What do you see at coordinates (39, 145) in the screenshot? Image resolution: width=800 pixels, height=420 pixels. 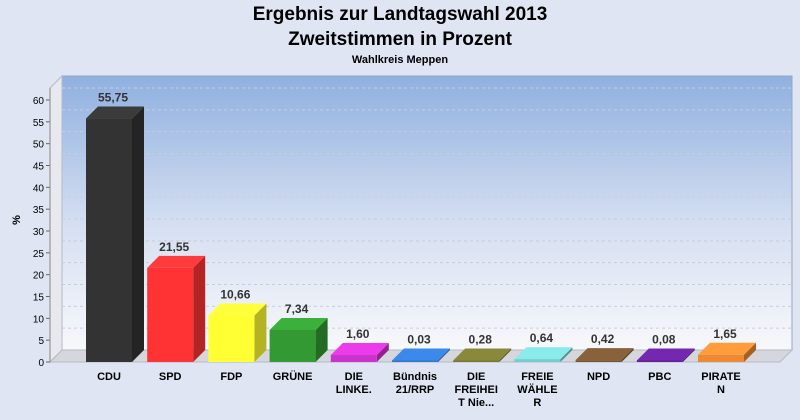 I see `y-tick-label: 50` at bounding box center [39, 145].